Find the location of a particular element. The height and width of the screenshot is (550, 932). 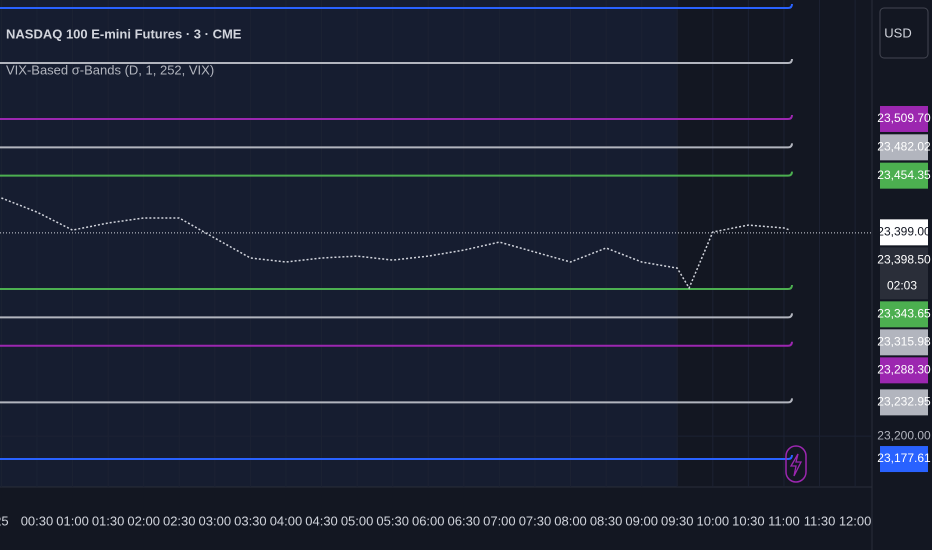

currency: USD is located at coordinates (897, 32).